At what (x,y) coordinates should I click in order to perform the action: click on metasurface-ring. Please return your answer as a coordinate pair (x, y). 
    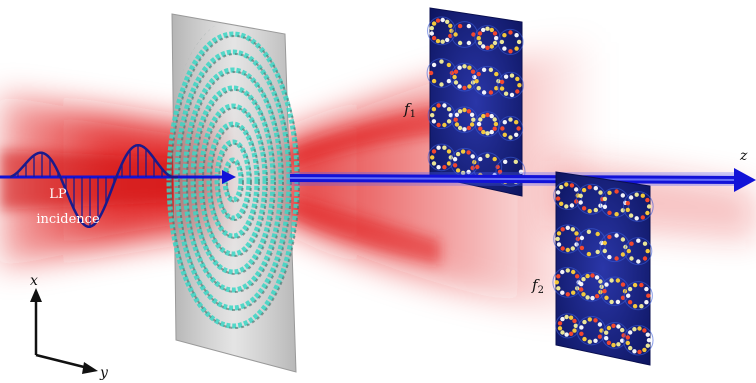
    Looking at the image, I should click on (233, 180).